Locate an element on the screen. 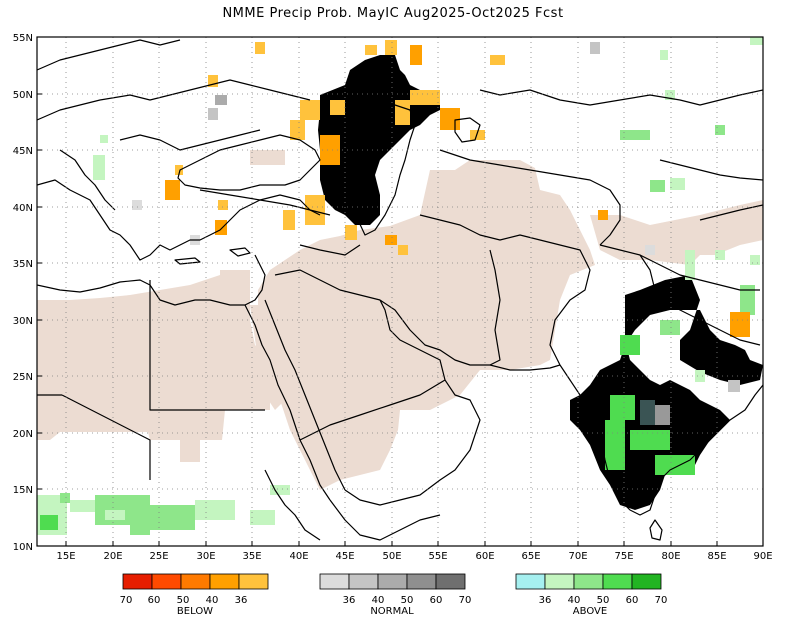 This screenshot has height=622, width=800. legend-normal-tick: 36 is located at coordinates (349, 600).